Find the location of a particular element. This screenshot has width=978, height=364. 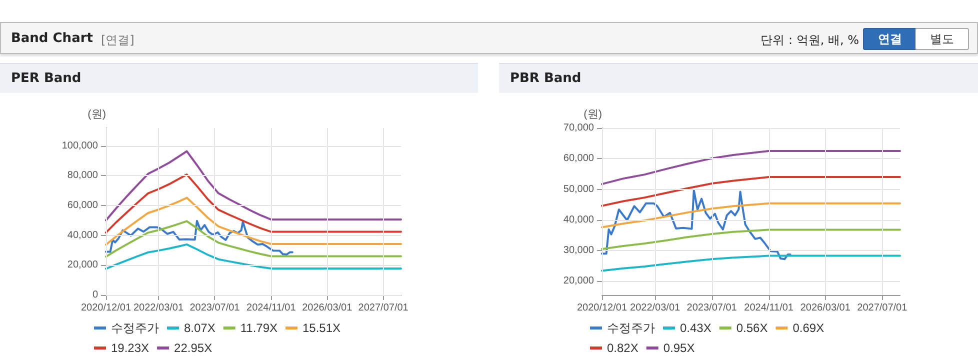

legend-label: 15.51X is located at coordinates (321, 328).